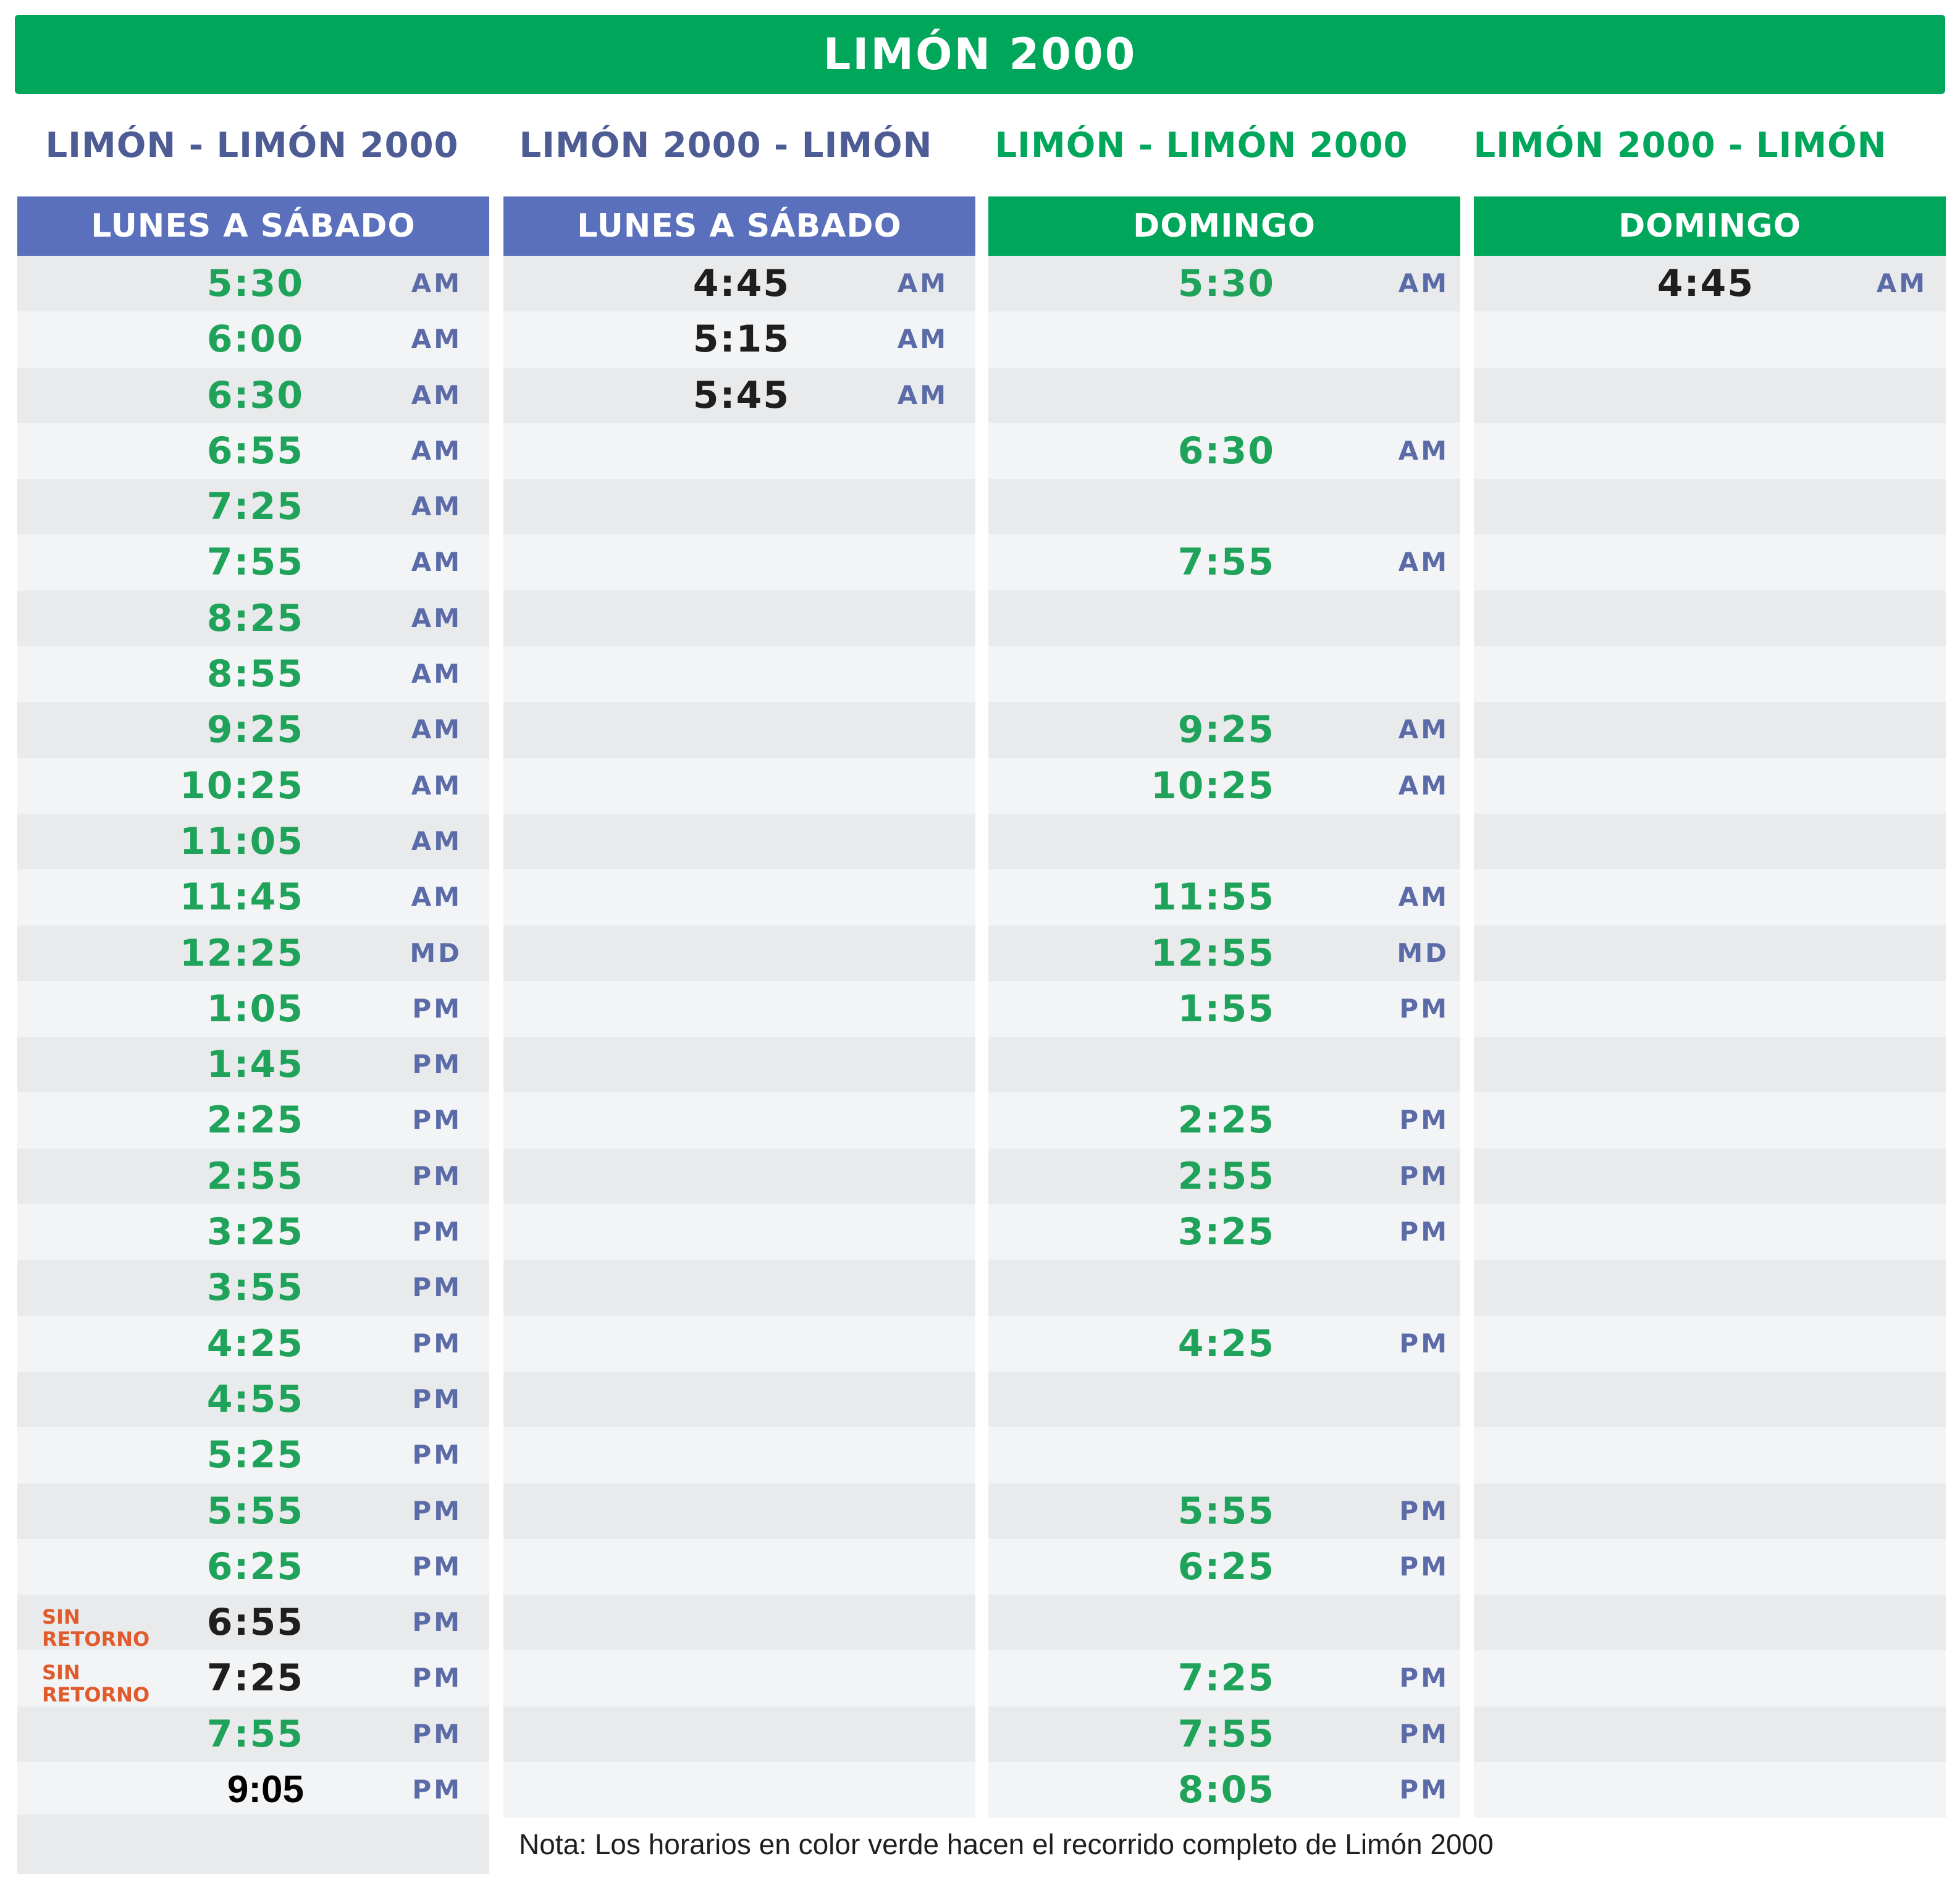  Describe the element at coordinates (1680, 145) in the screenshot. I see `route-label-4: LIMÓN 2000 - LIMÓN` at that location.